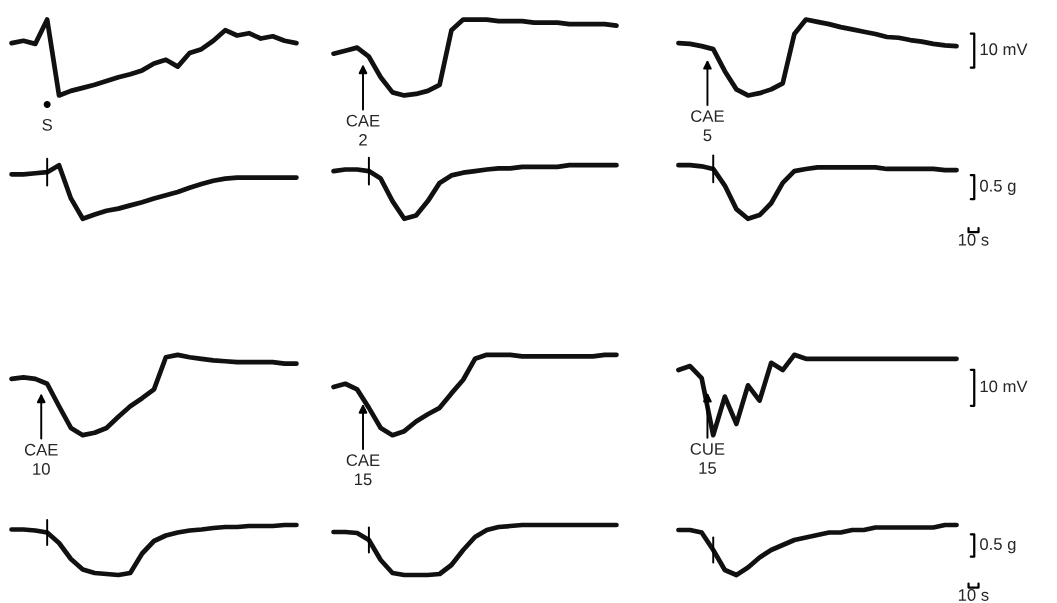  What do you see at coordinates (363, 470) in the screenshot?
I see `text: CAE 15` at bounding box center [363, 470].